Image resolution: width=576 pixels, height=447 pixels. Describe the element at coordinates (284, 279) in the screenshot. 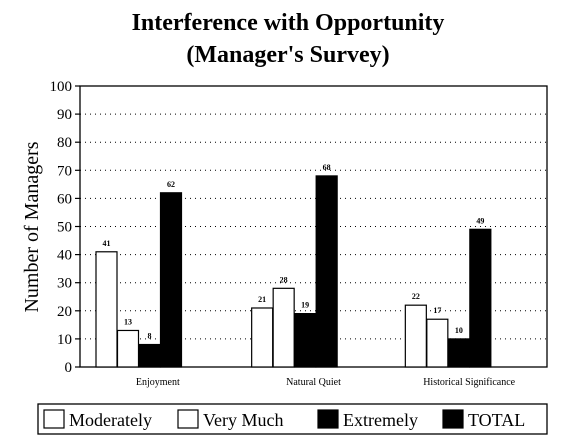

I see `bar-value-label: 28` at that location.